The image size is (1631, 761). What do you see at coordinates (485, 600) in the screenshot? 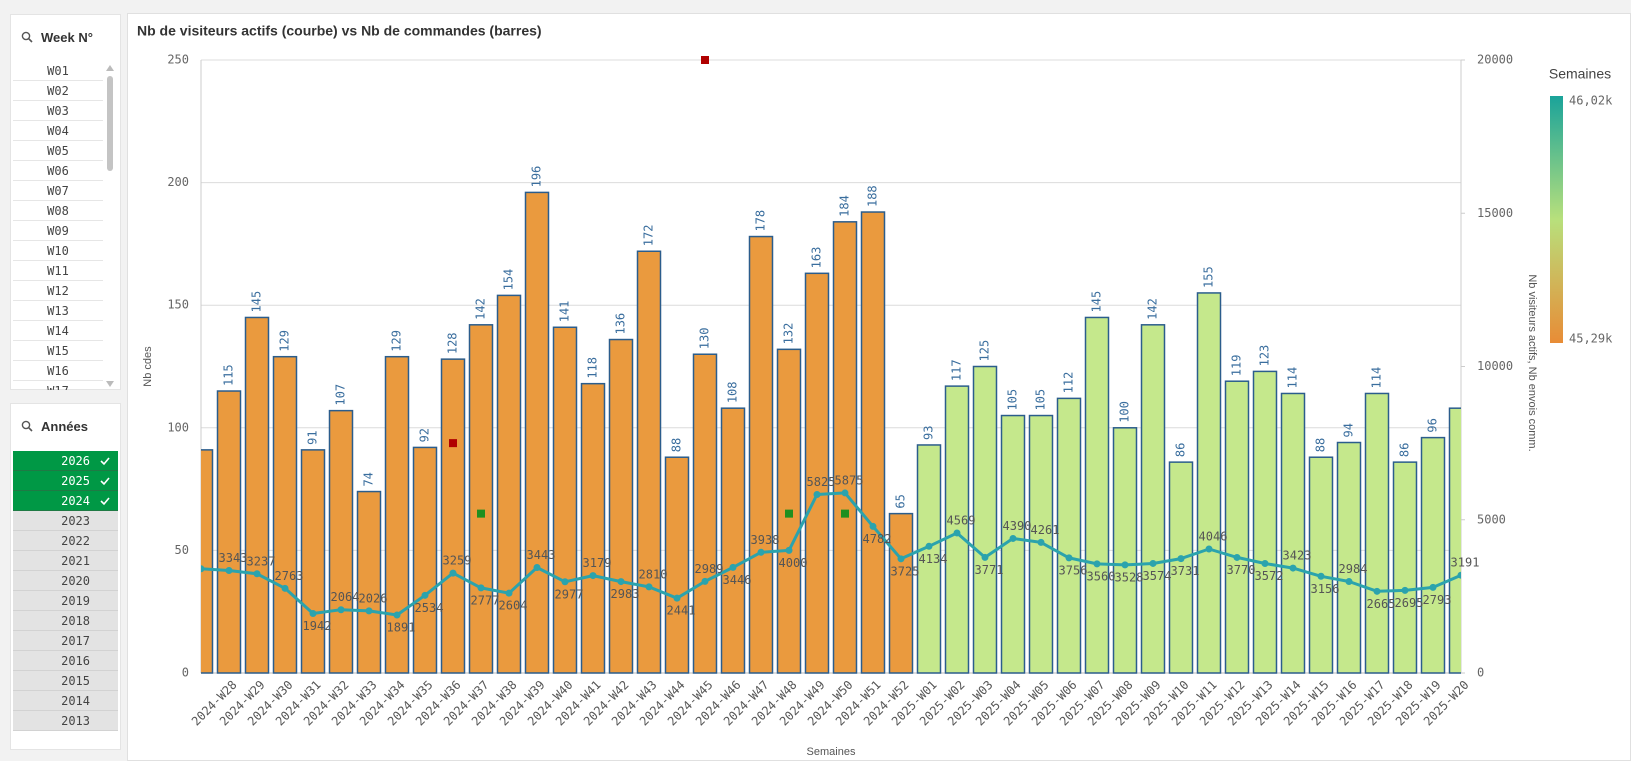
I see `line-value-label: 2777` at bounding box center [485, 600].